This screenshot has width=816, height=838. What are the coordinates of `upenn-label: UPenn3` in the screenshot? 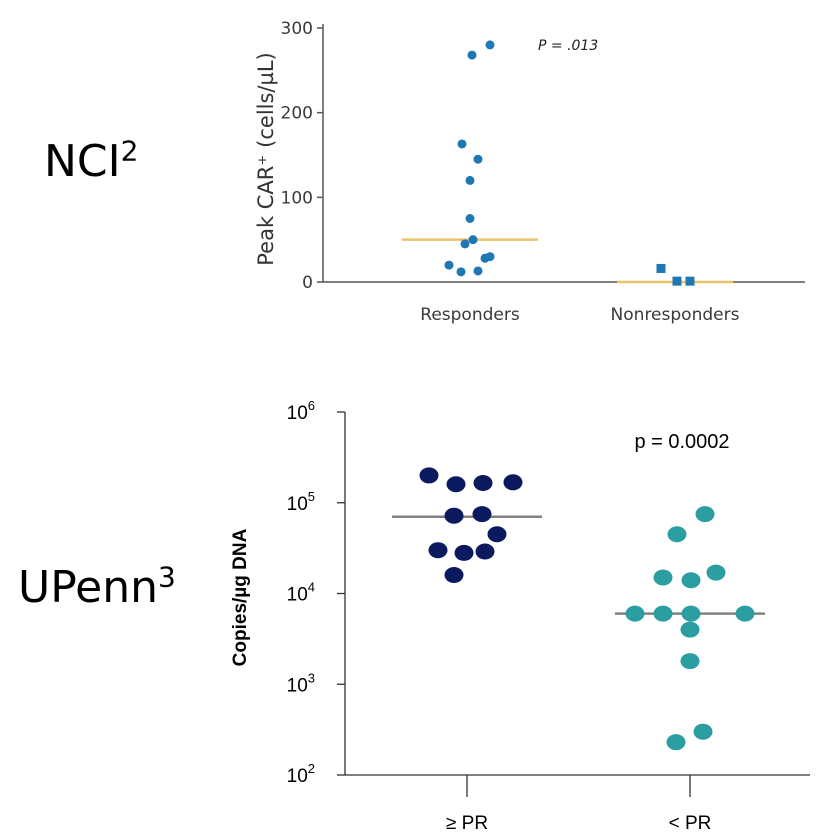 It's located at (97, 587).